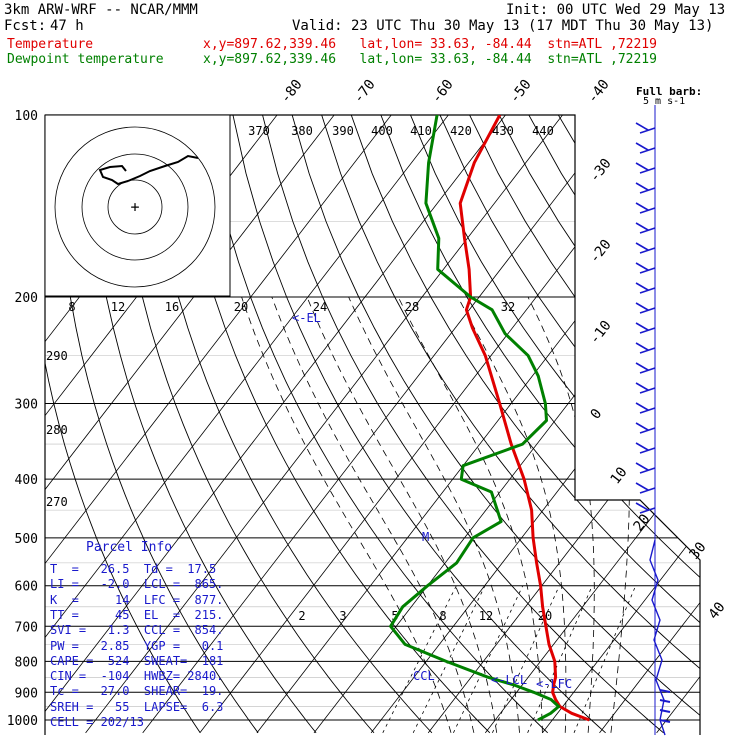  What do you see at coordinates (97, 722) in the screenshot?
I see `parcel-info-row: CELL = 202/13` at bounding box center [97, 722].